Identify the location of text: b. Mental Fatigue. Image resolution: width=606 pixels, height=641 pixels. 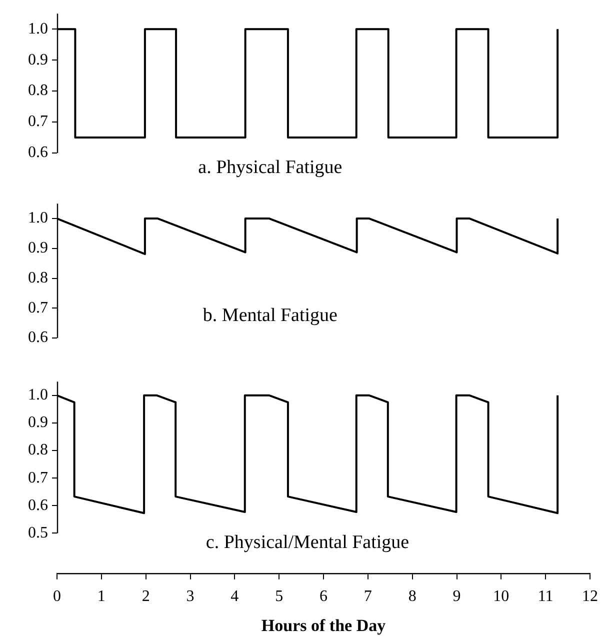
(270, 315).